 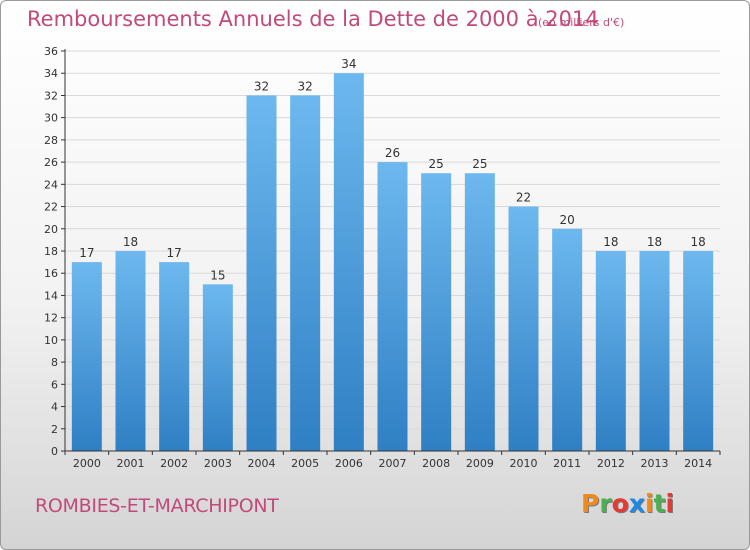 I want to click on bar-2009, so click(x=479, y=312).